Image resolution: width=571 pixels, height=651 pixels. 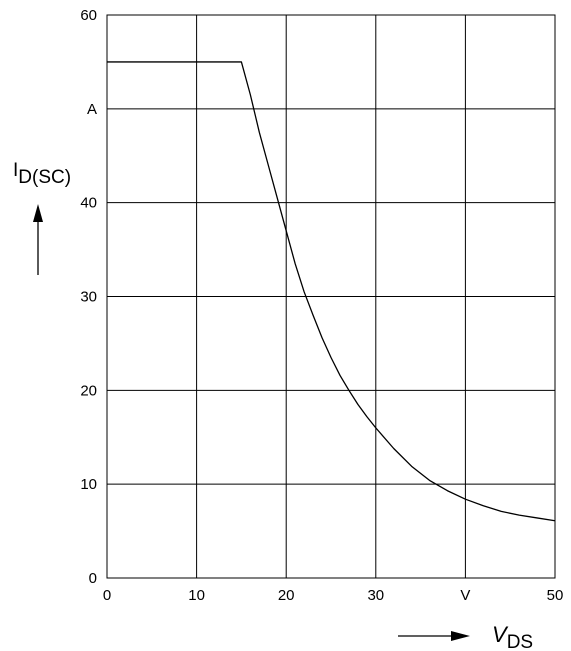 What do you see at coordinates (92, 109) in the screenshot?
I see `y-tick-label: A` at bounding box center [92, 109].